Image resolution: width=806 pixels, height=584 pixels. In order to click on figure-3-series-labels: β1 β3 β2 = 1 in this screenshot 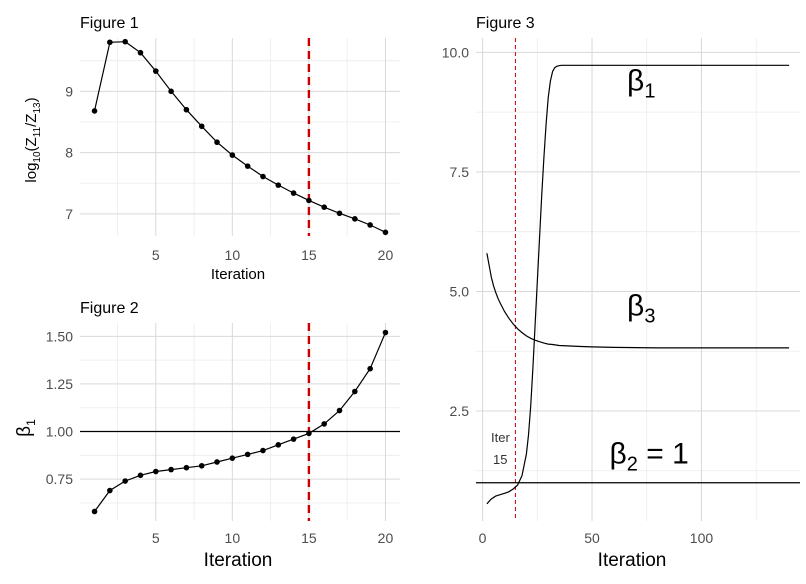, I will do `click(649, 270)`.